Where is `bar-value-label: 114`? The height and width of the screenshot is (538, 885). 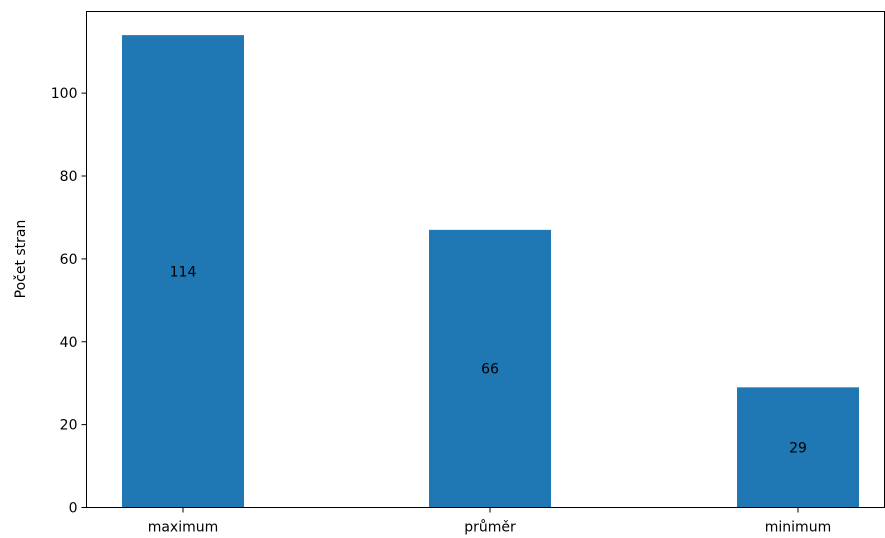
bar-value-label: 114 is located at coordinates (183, 272).